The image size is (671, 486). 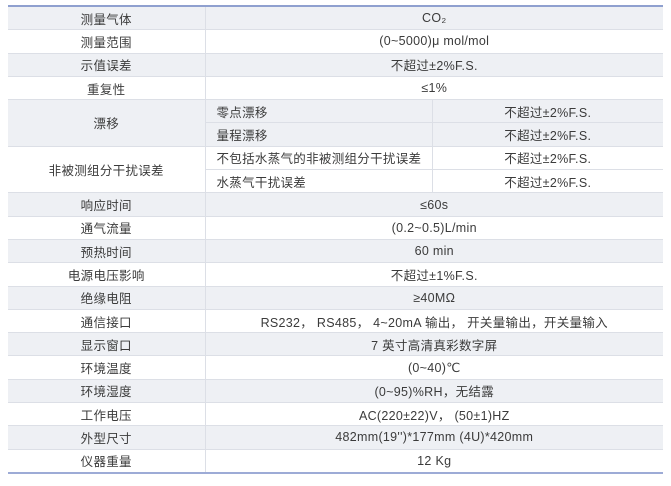 What do you see at coordinates (107, 274) in the screenshot?
I see `spec-label: 电源电压影响` at bounding box center [107, 274].